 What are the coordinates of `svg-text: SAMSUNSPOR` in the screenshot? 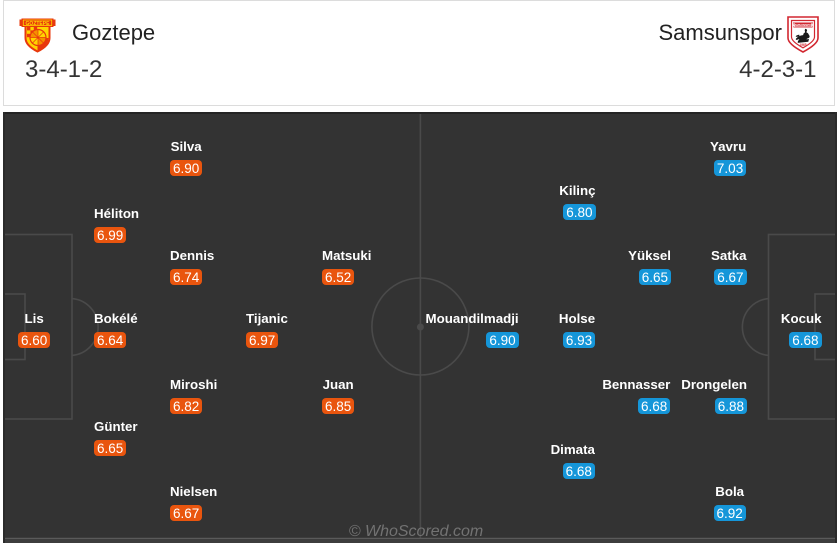 It's located at (803, 25).